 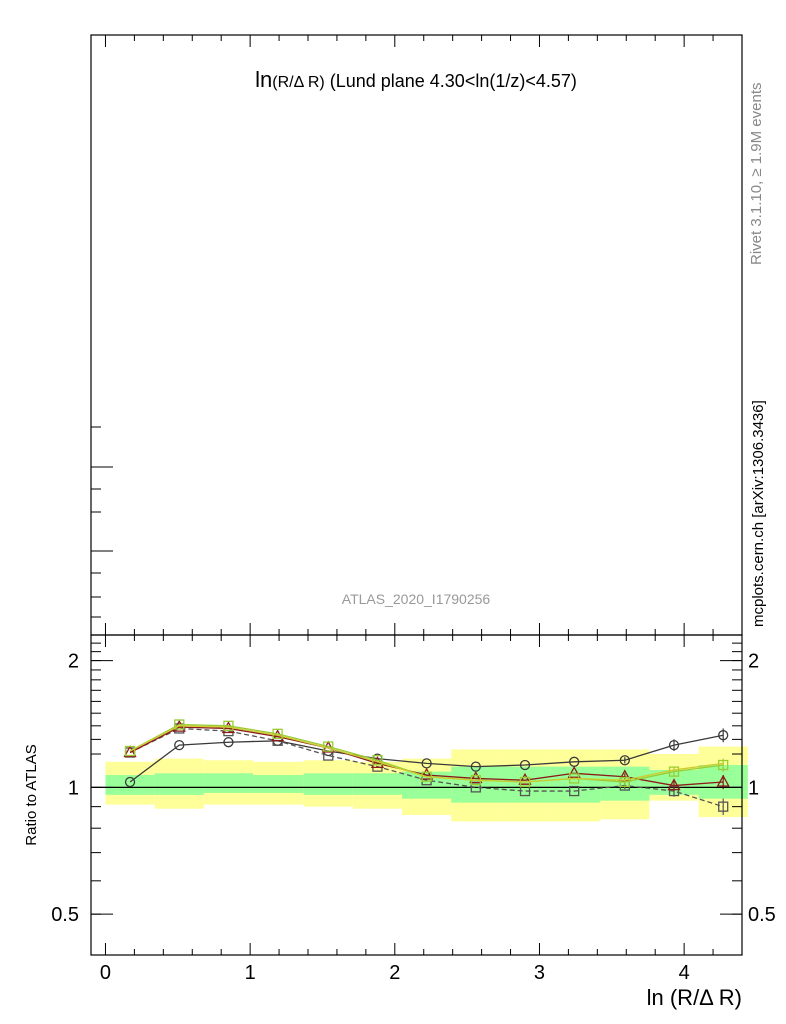 I want to click on series-4-line, so click(x=426, y=754).